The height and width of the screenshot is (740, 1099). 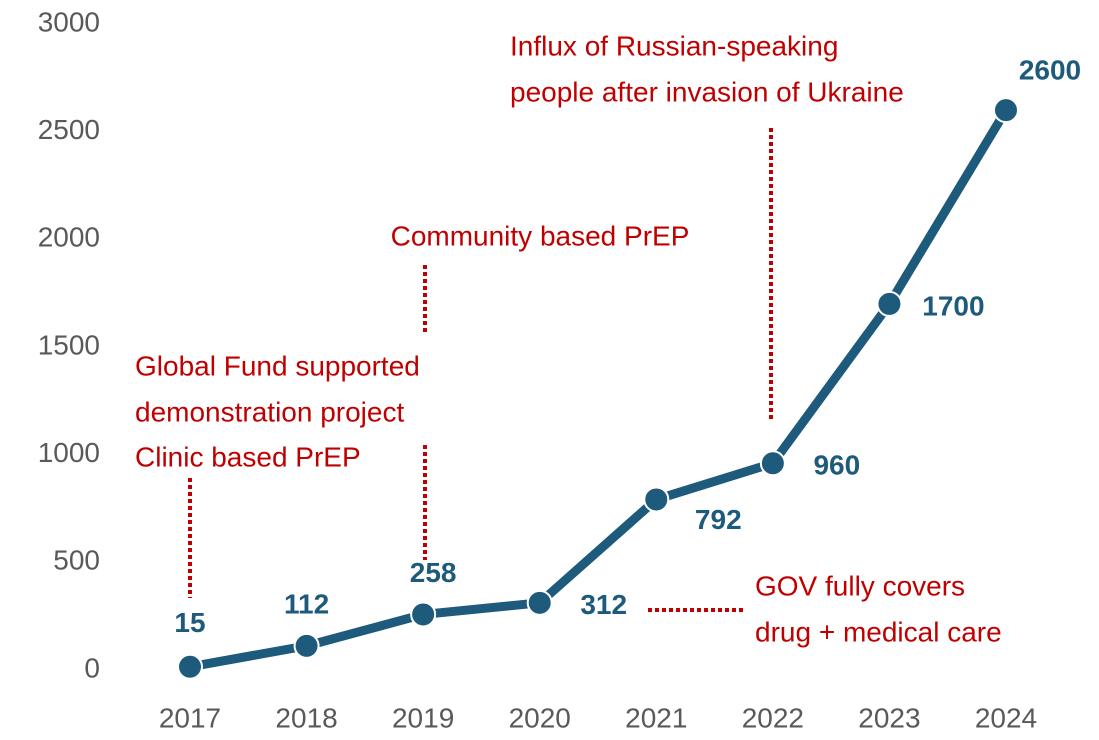 I want to click on annotation: demonstration project, so click(x=269, y=411).